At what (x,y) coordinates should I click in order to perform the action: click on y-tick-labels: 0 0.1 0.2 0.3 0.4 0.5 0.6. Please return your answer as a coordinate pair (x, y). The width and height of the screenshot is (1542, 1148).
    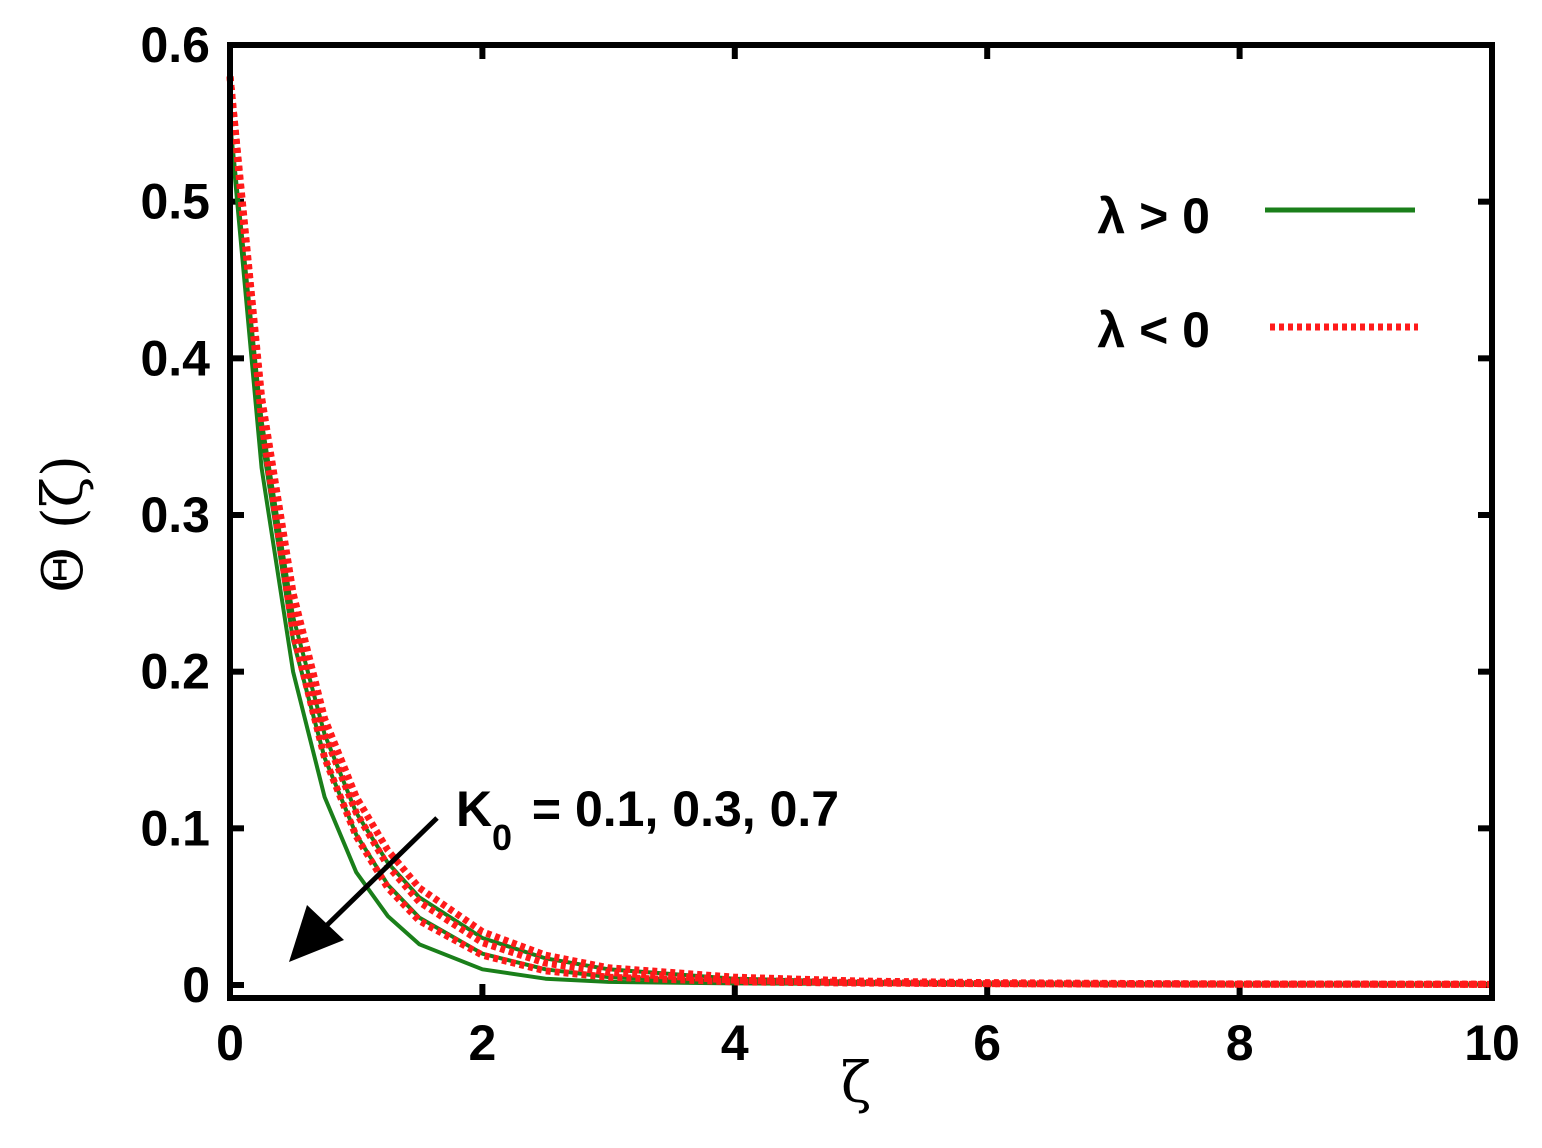
    Looking at the image, I should click on (175, 515).